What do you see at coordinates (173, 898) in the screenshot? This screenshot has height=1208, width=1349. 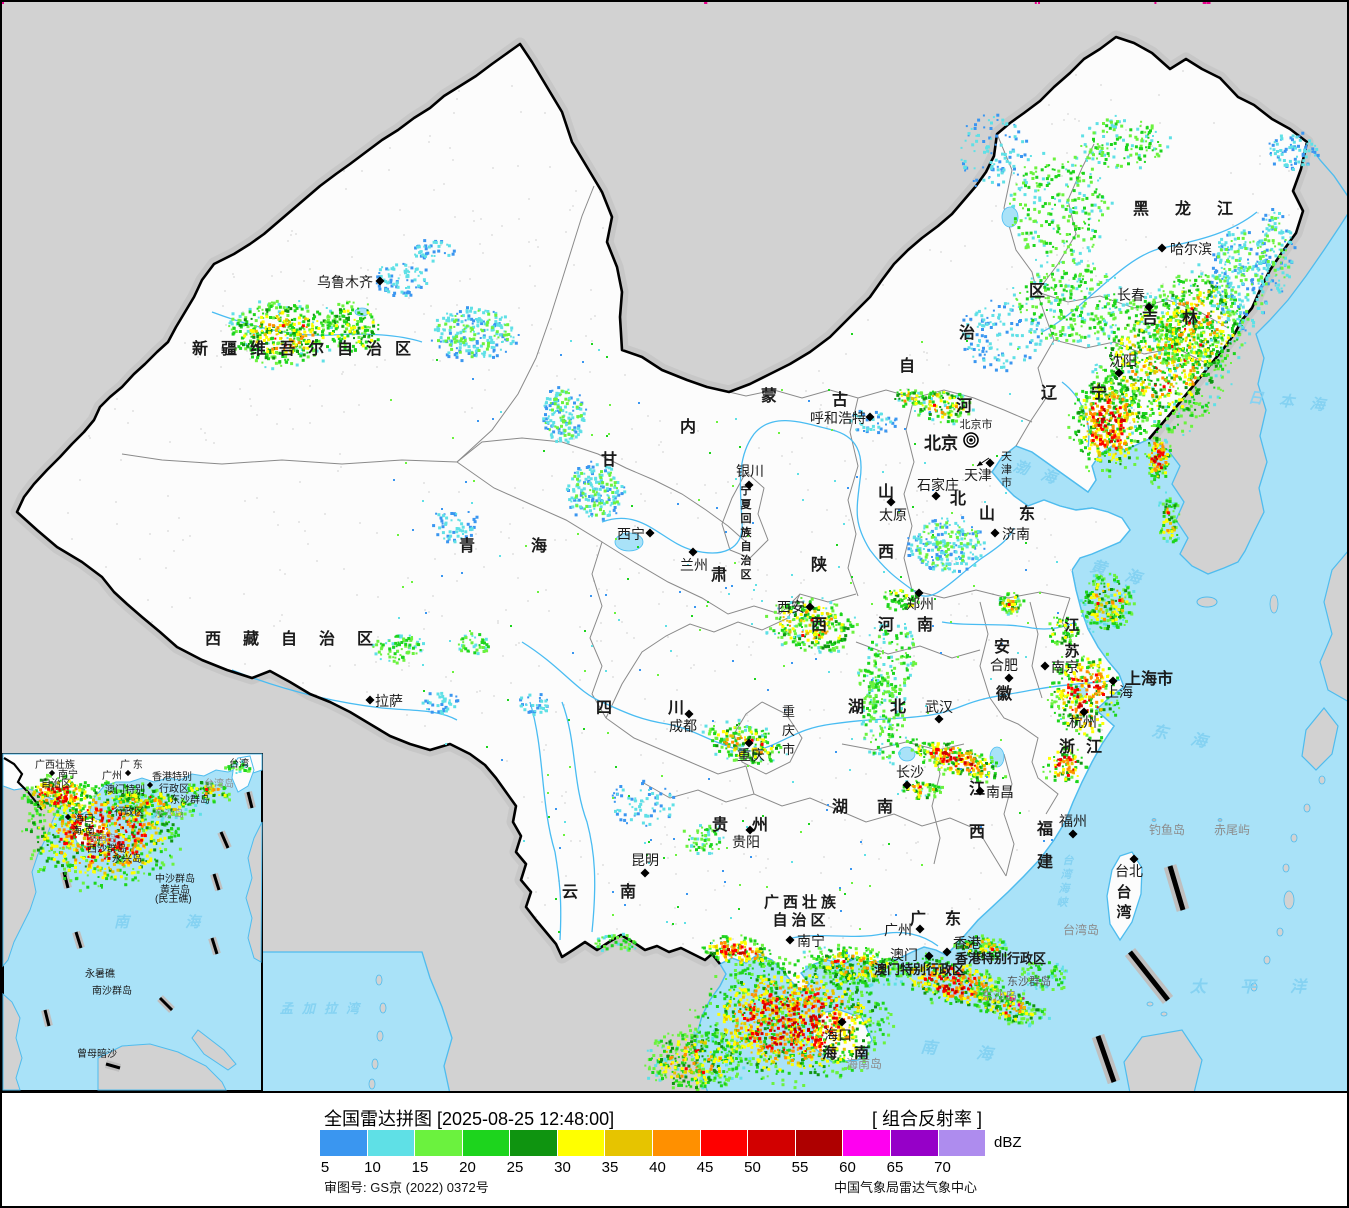 I see `inset-label: (民主礁)` at bounding box center [173, 898].